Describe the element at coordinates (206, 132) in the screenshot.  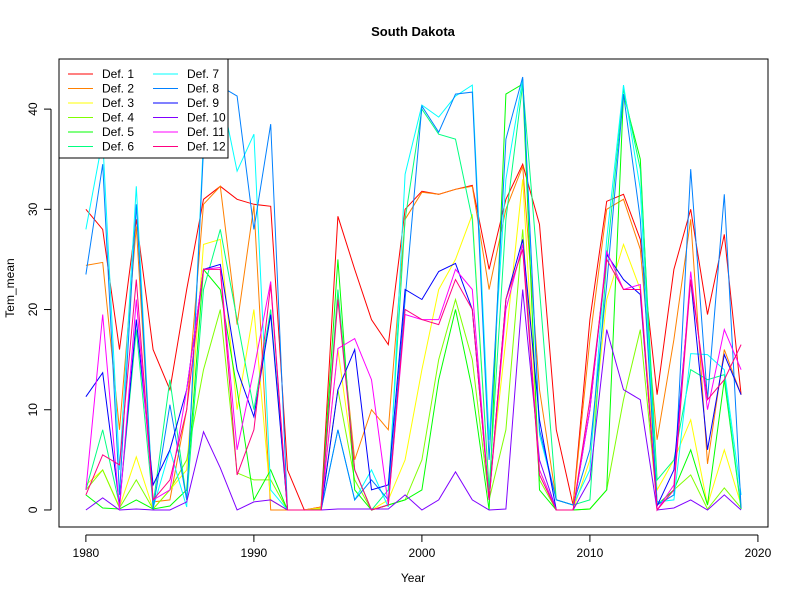
I see `legend-label: Def. 11` at that location.